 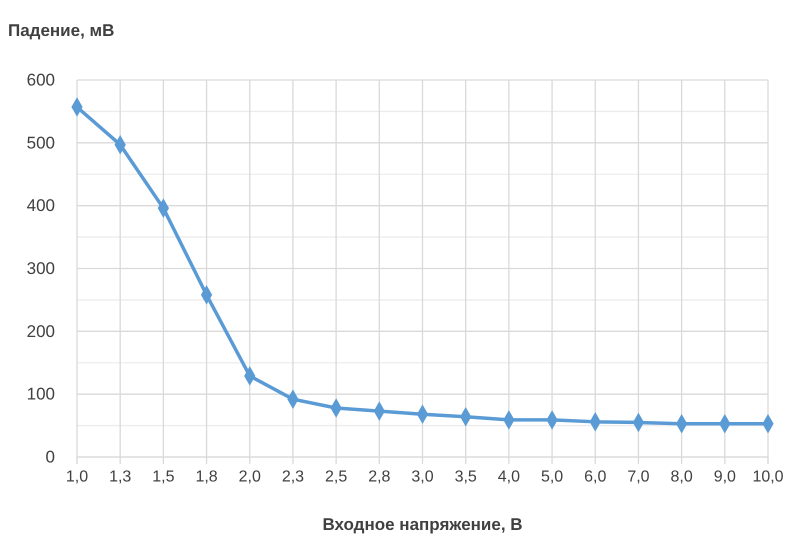 I want to click on x-tick-label: 1,0, so click(x=77, y=477).